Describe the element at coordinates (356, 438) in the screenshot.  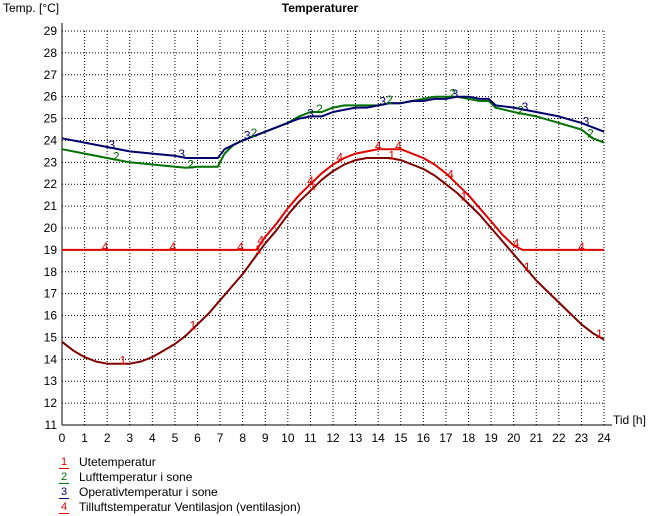
I see `x-tick-label: 13` at that location.